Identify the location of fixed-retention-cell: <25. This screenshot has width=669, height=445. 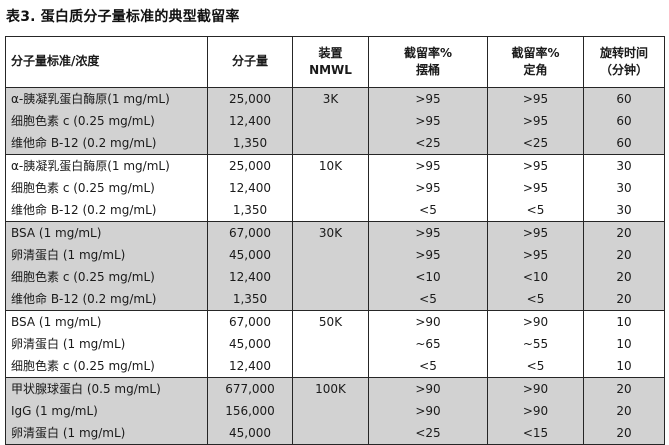
(535, 143).